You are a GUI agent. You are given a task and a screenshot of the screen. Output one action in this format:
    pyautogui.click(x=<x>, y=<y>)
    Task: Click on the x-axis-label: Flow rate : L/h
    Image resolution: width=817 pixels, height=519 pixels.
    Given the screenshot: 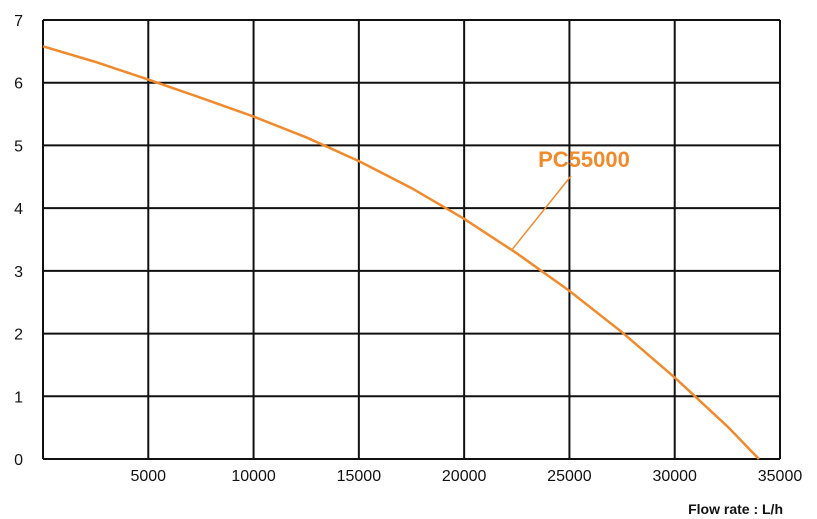 What is the action you would take?
    pyautogui.click(x=735, y=509)
    